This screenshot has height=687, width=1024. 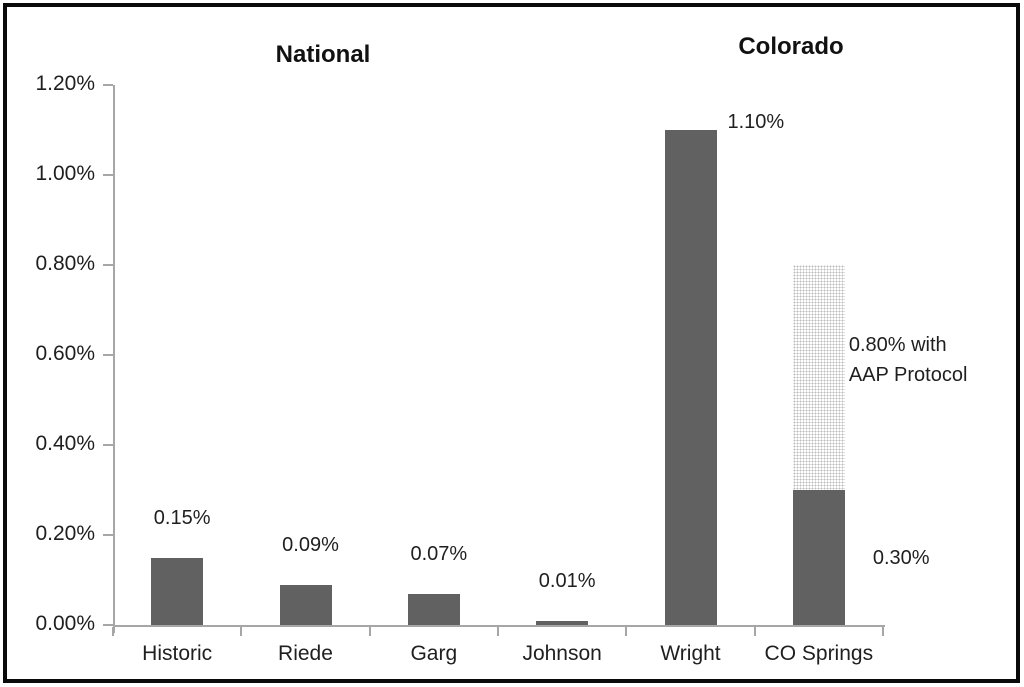 What do you see at coordinates (65, 263) in the screenshot?
I see `y-axis-label: 0.80%` at bounding box center [65, 263].